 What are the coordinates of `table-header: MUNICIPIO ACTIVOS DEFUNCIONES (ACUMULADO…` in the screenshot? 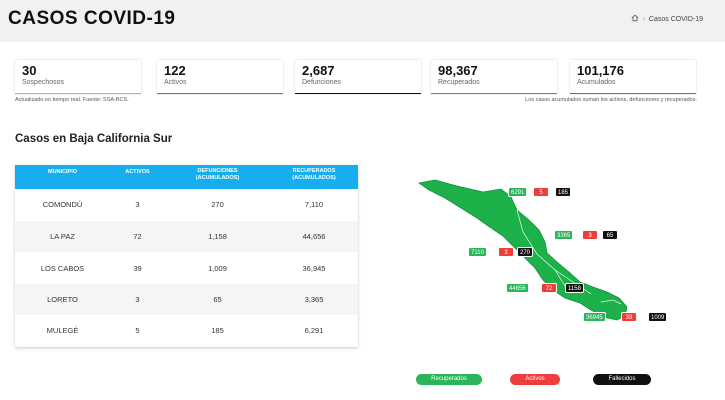 It's located at (186, 177).